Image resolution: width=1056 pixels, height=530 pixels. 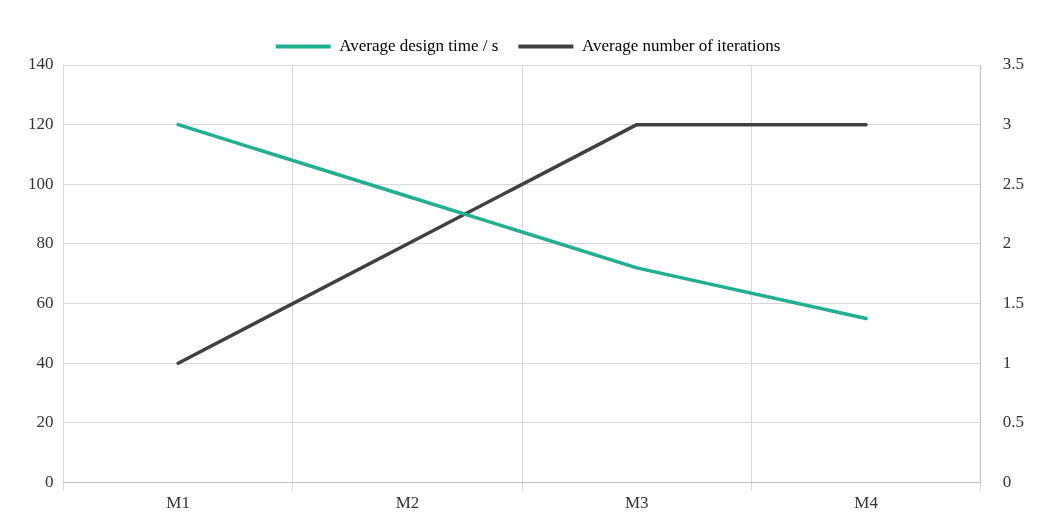 I want to click on x-tick-label: M2, so click(x=407, y=503).